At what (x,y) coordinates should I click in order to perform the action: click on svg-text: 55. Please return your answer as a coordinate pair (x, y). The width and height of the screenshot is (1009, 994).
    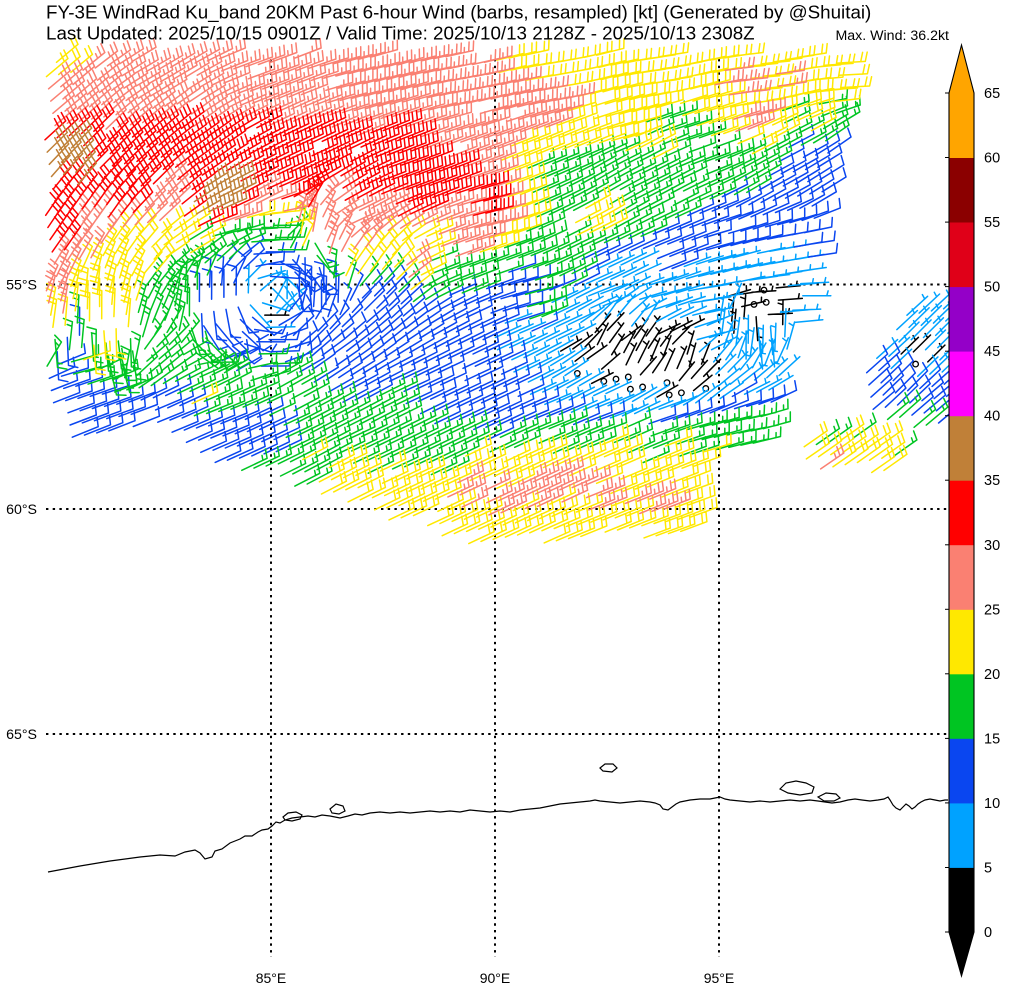
    Looking at the image, I should click on (992, 223).